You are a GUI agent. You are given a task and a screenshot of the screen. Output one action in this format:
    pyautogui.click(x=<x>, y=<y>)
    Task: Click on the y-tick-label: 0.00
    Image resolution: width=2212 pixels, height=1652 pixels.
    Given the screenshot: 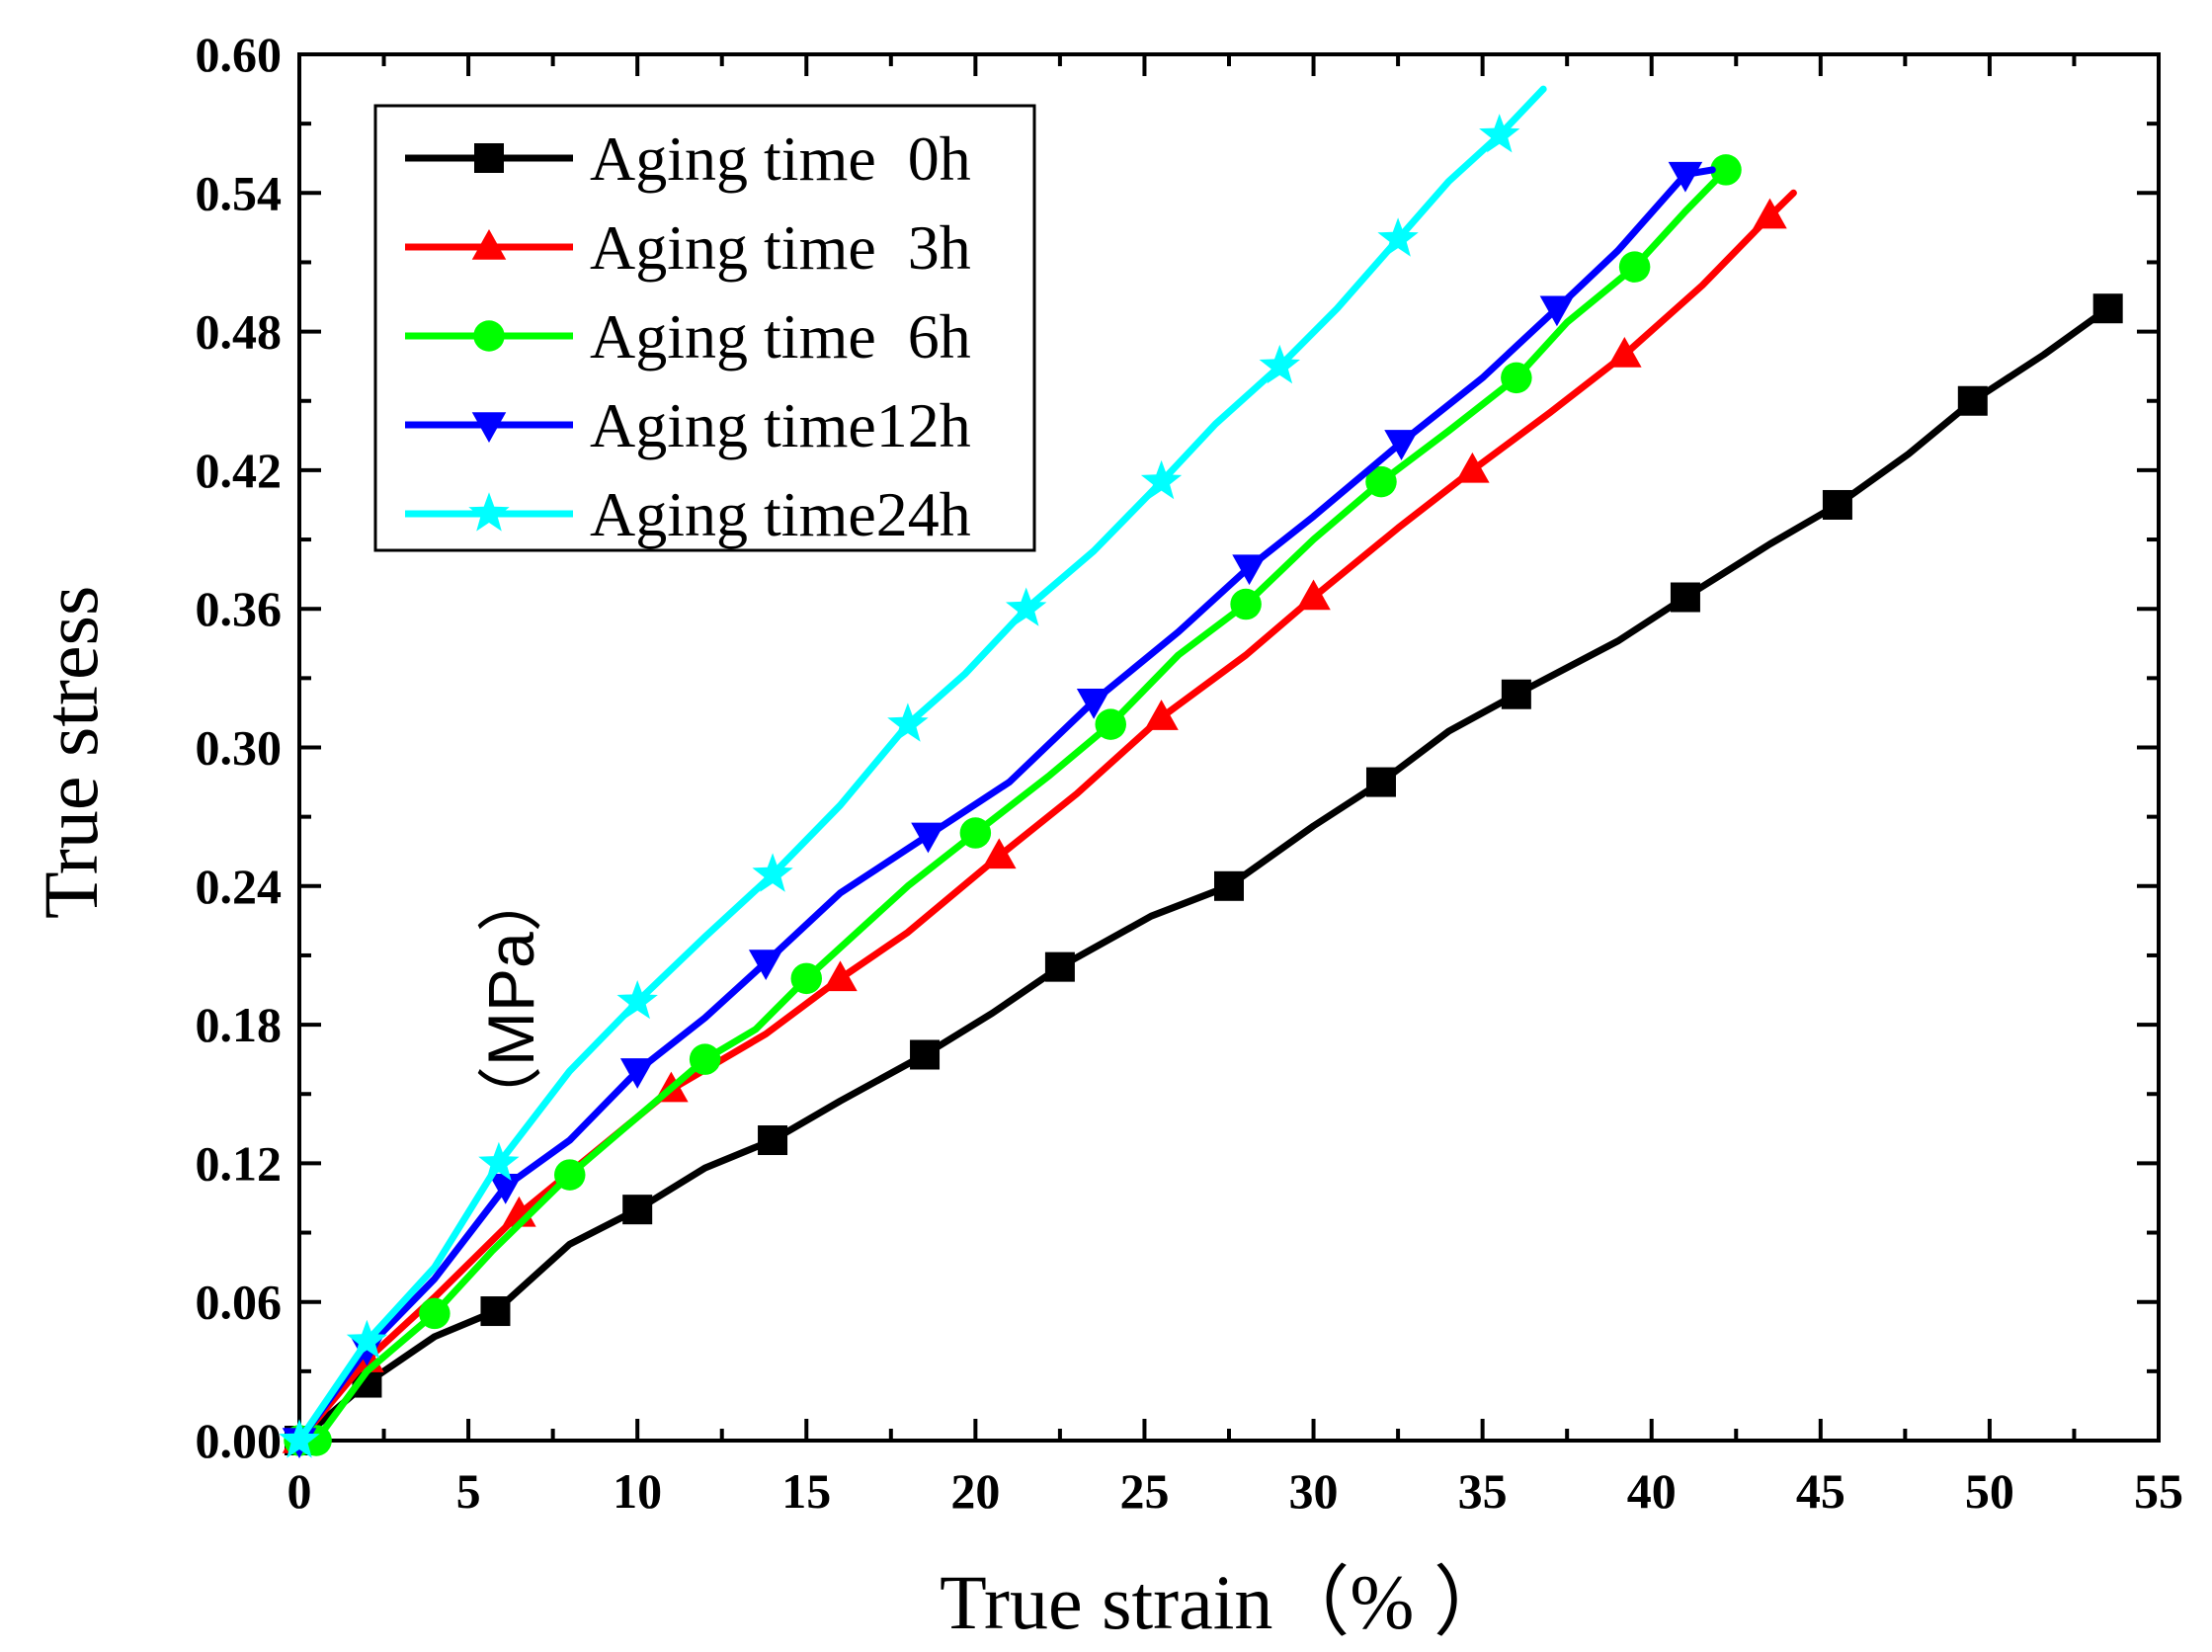 What is the action you would take?
    pyautogui.click(x=239, y=1440)
    